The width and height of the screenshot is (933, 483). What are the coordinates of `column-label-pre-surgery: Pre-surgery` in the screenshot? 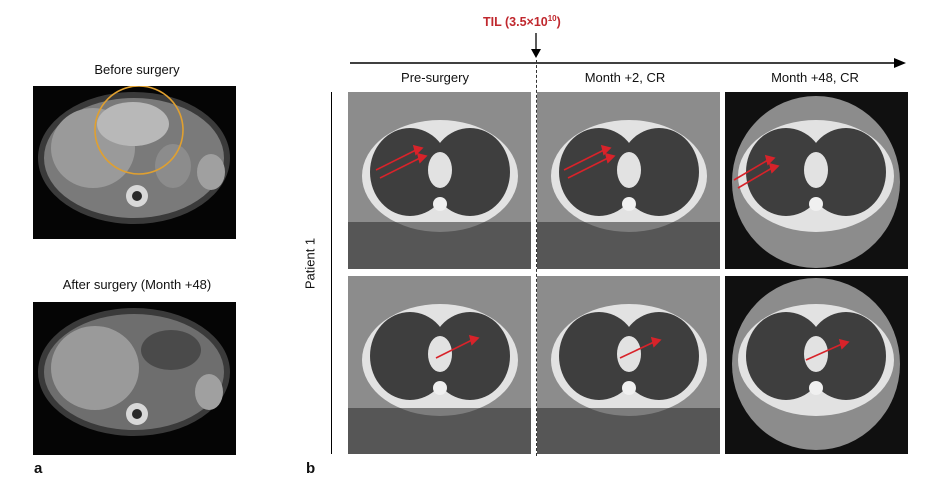 It's located at (435, 77).